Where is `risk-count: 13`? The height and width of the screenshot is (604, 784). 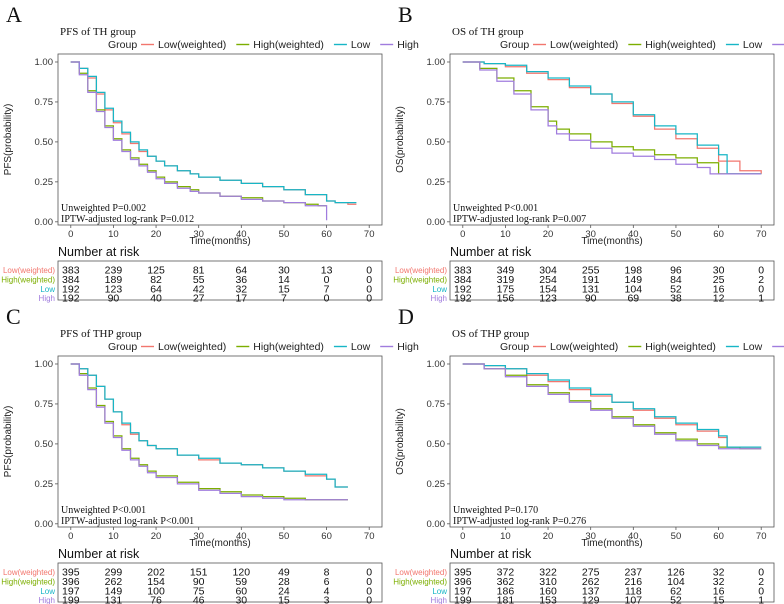
risk-count: 13 is located at coordinates (327, 271).